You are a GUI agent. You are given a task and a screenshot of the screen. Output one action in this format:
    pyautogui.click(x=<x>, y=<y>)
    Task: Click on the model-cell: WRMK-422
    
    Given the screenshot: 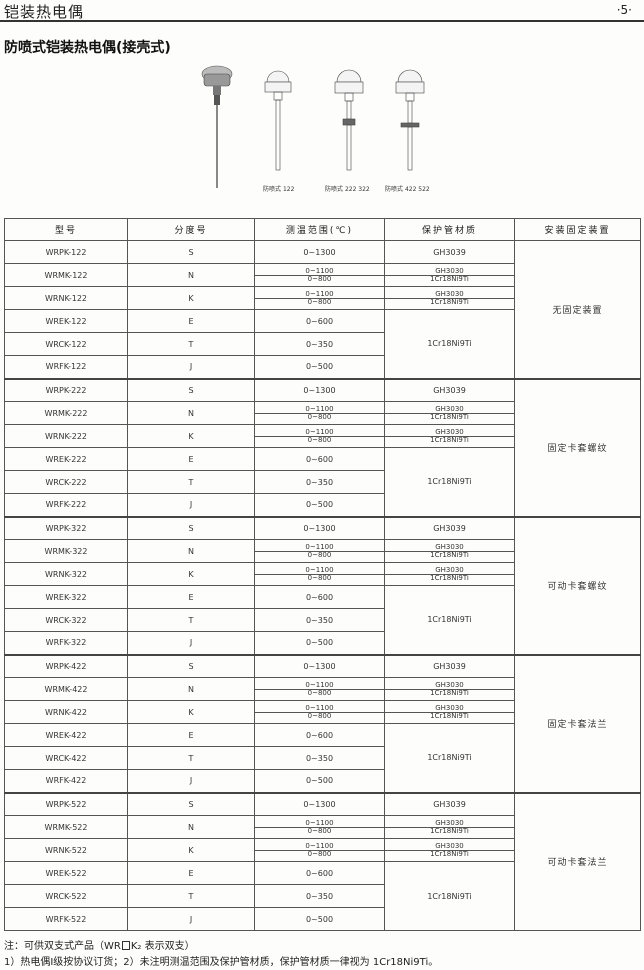 What is the action you would take?
    pyautogui.click(x=66, y=689)
    